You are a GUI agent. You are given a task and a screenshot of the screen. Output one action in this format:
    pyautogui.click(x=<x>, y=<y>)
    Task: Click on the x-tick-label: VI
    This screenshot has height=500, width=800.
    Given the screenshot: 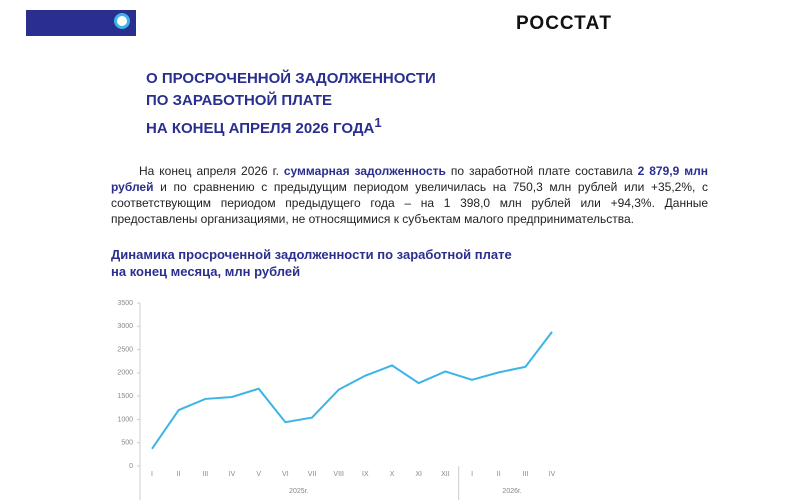 What is the action you would take?
    pyautogui.click(x=285, y=474)
    